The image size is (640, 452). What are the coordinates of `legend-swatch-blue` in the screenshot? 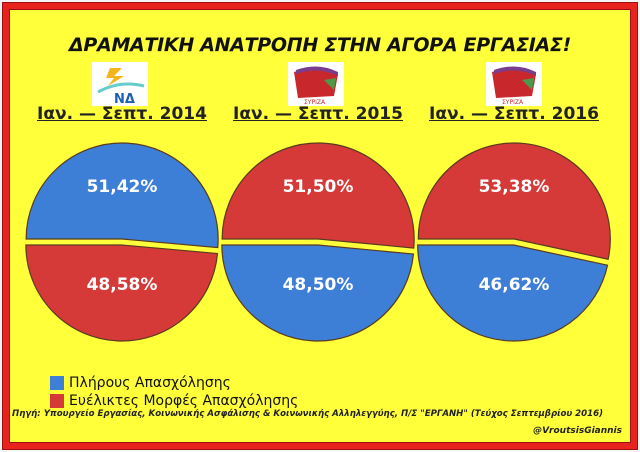 It's located at (57, 383).